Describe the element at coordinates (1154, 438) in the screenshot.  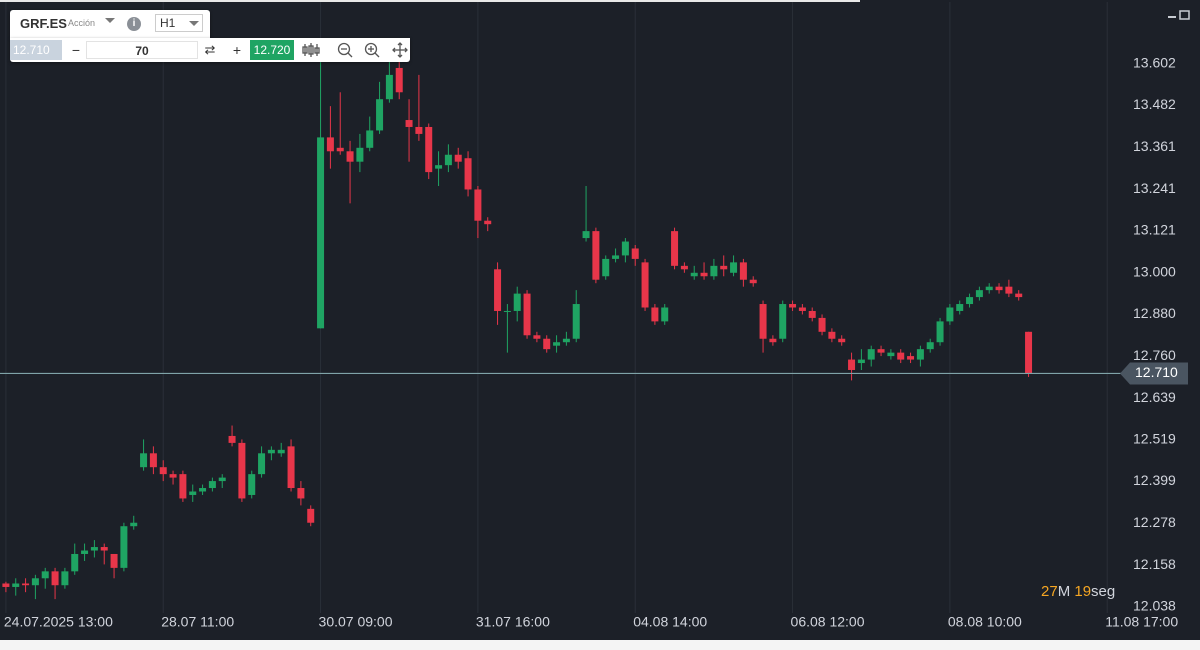
I see `y-tick-label: 12.519` at that location.